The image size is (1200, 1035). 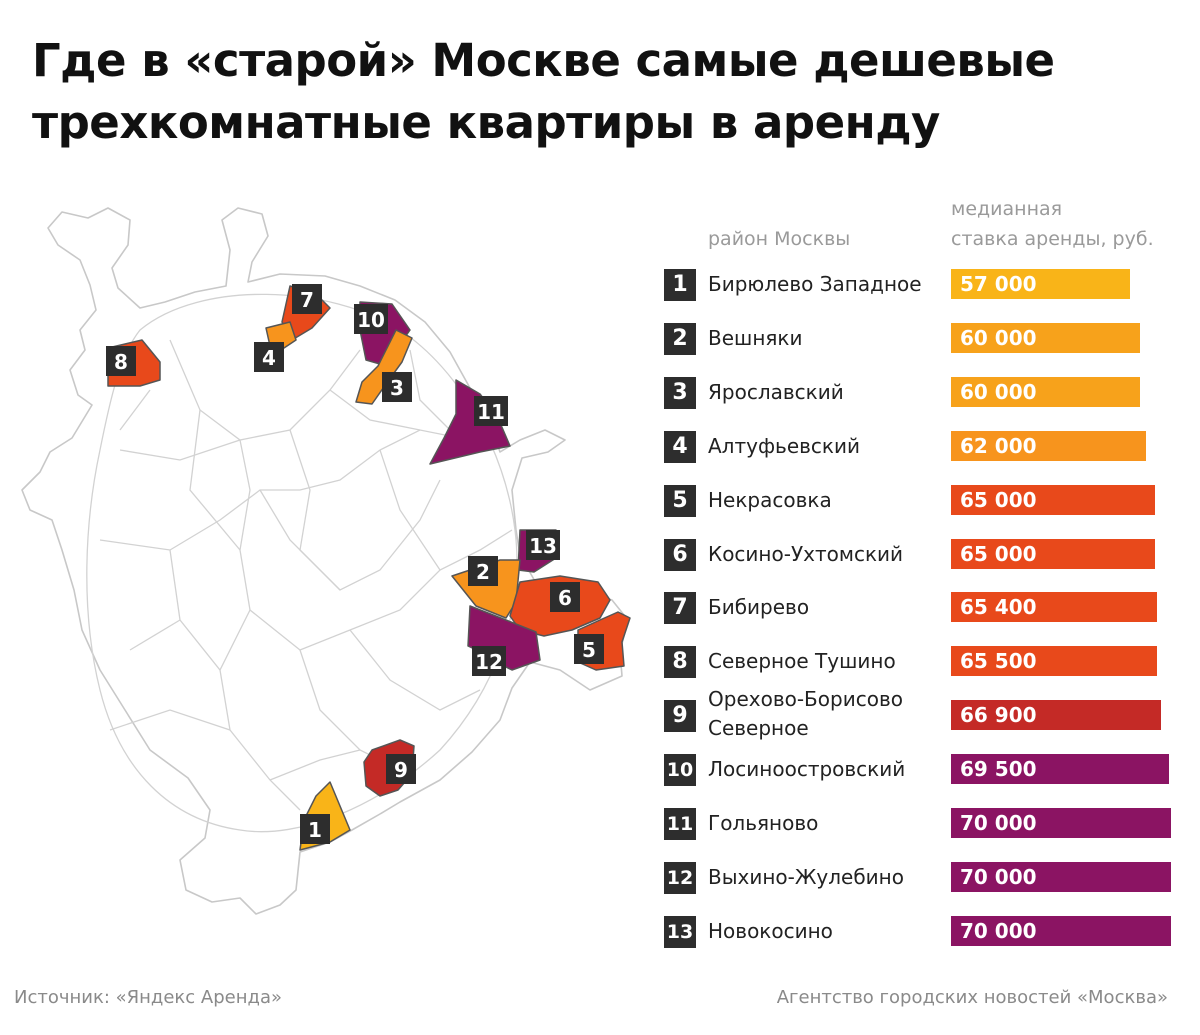 I want to click on rate-column-header-line1: медианная, so click(x=1007, y=209).